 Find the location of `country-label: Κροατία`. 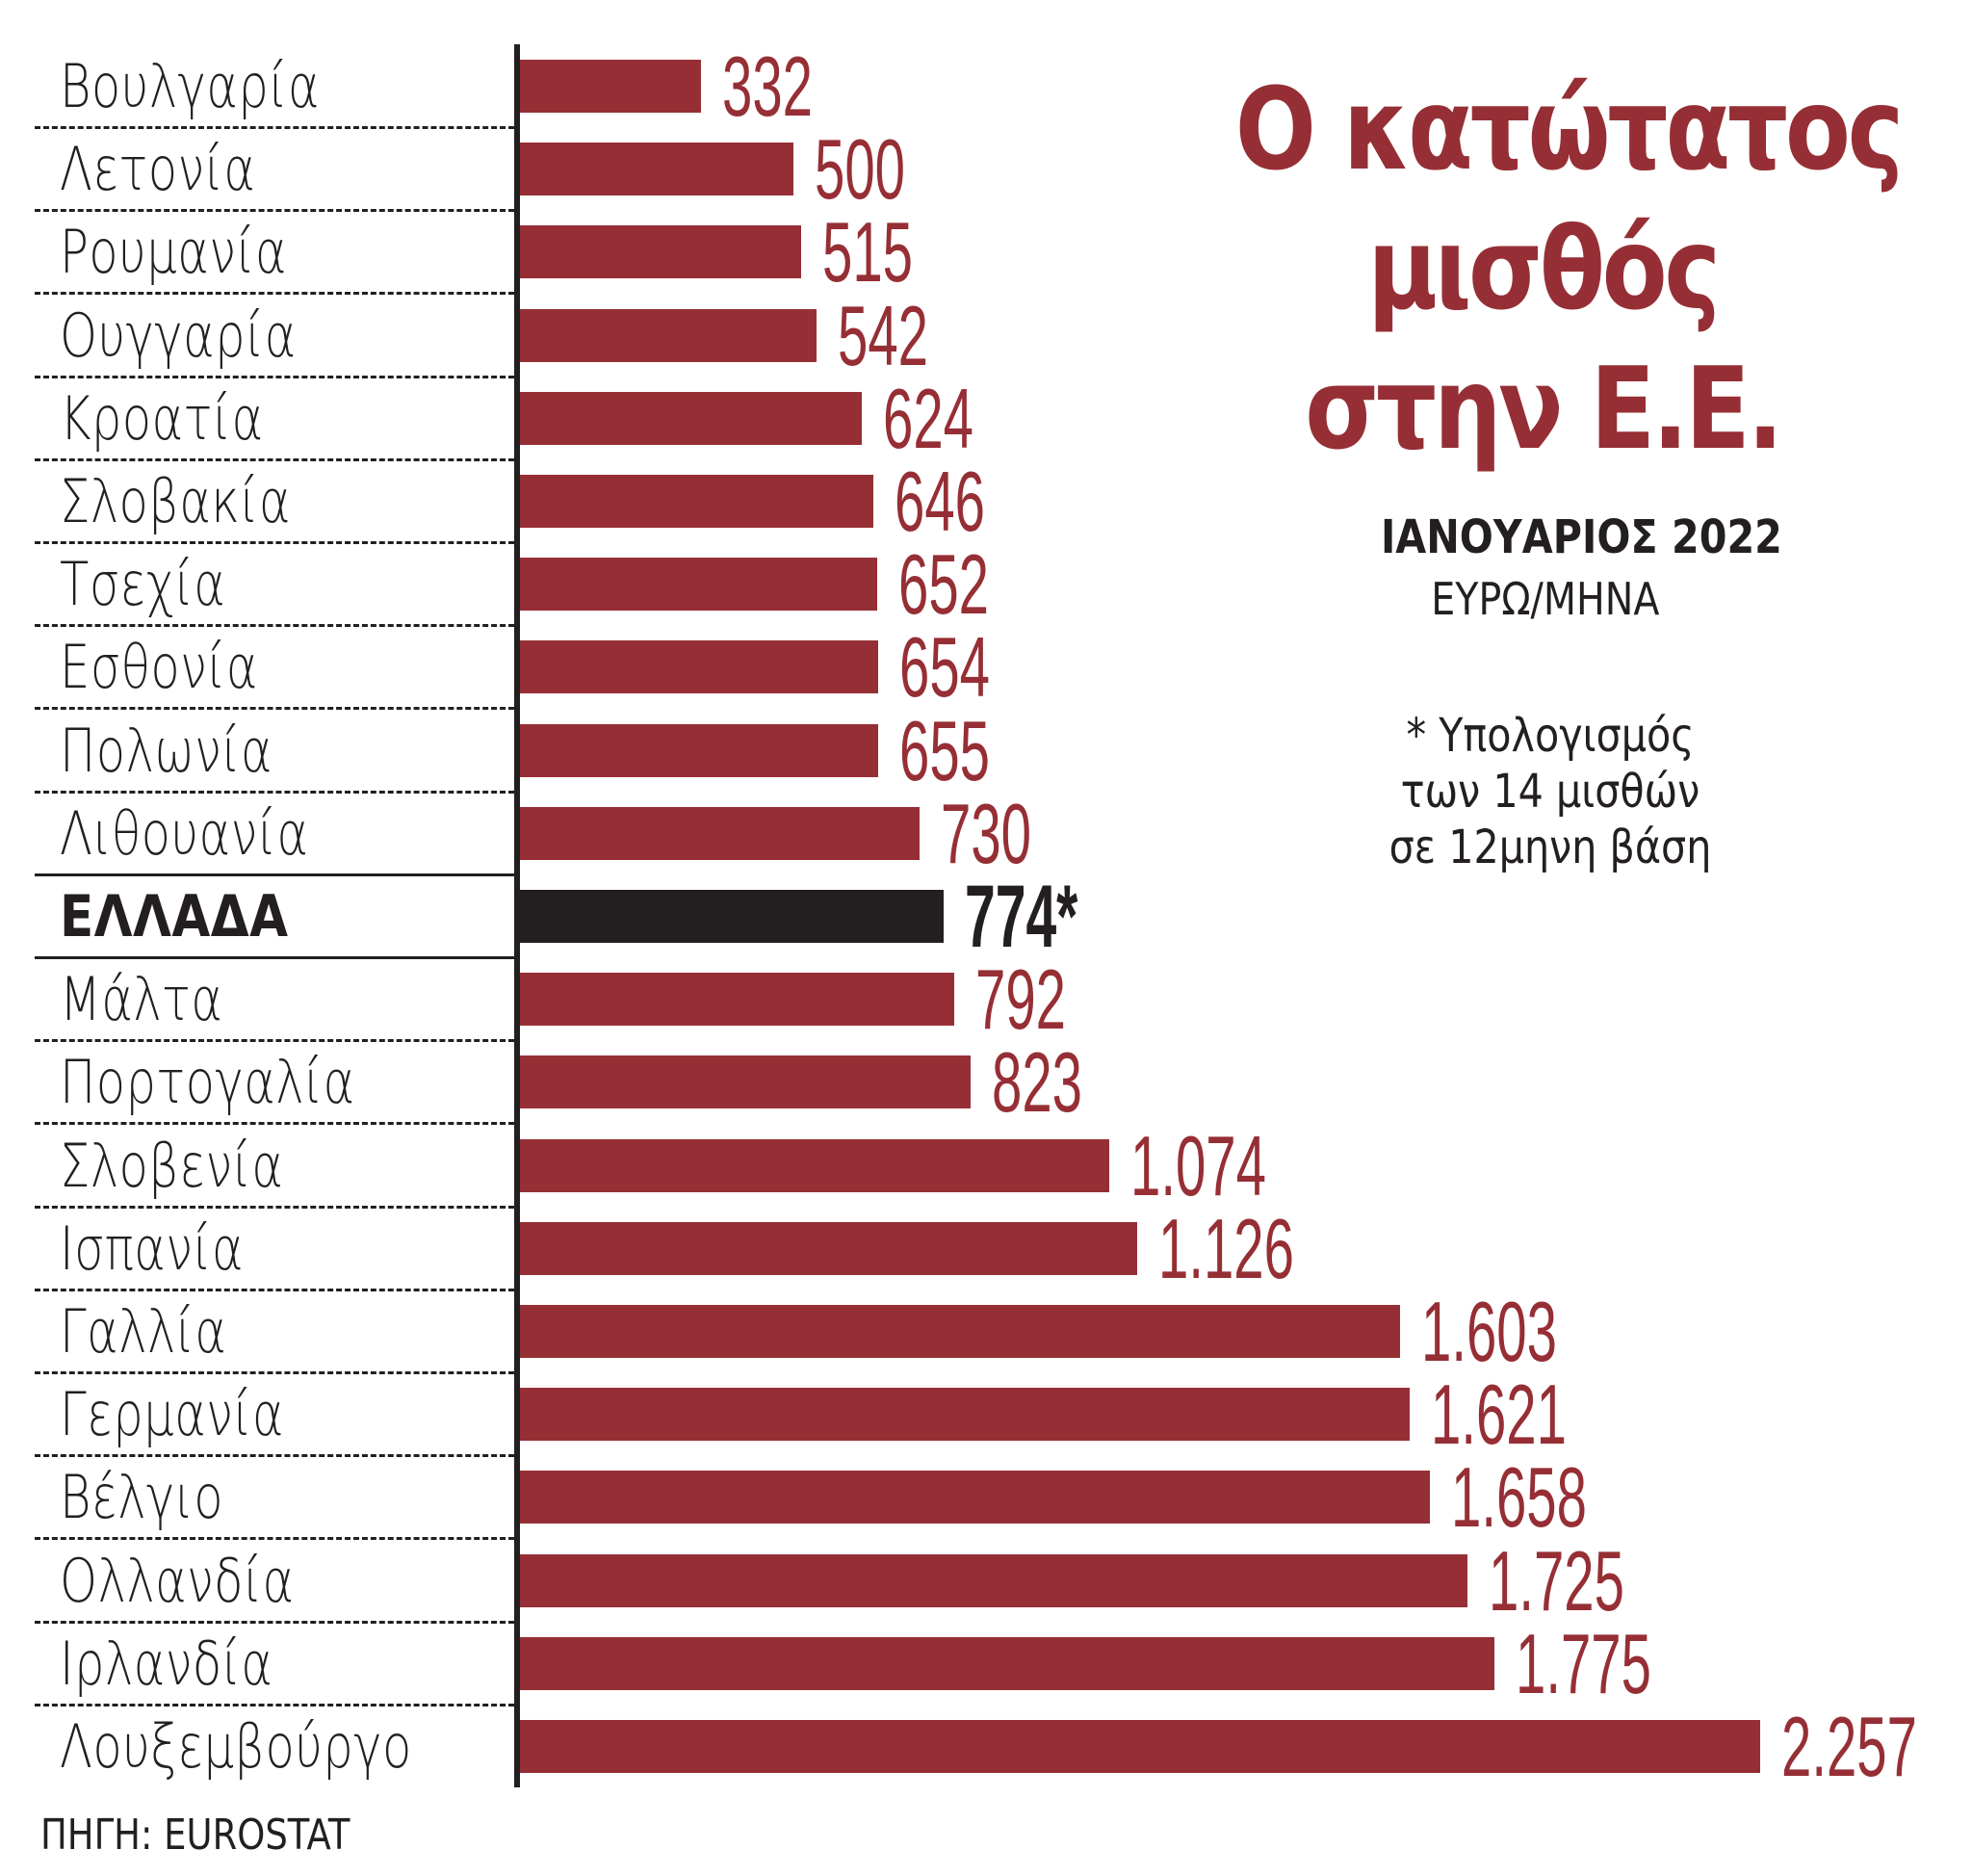

country-label: Κροατία is located at coordinates (162, 418).